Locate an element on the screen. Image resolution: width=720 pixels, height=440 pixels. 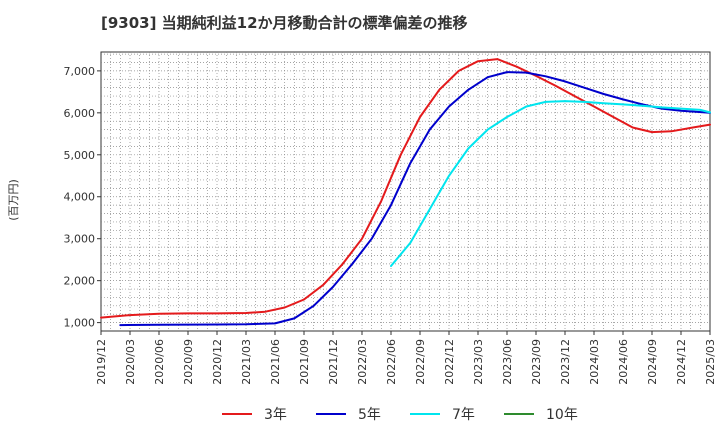
x-tick-label: 2022/09 is located at coordinates (420, 362).